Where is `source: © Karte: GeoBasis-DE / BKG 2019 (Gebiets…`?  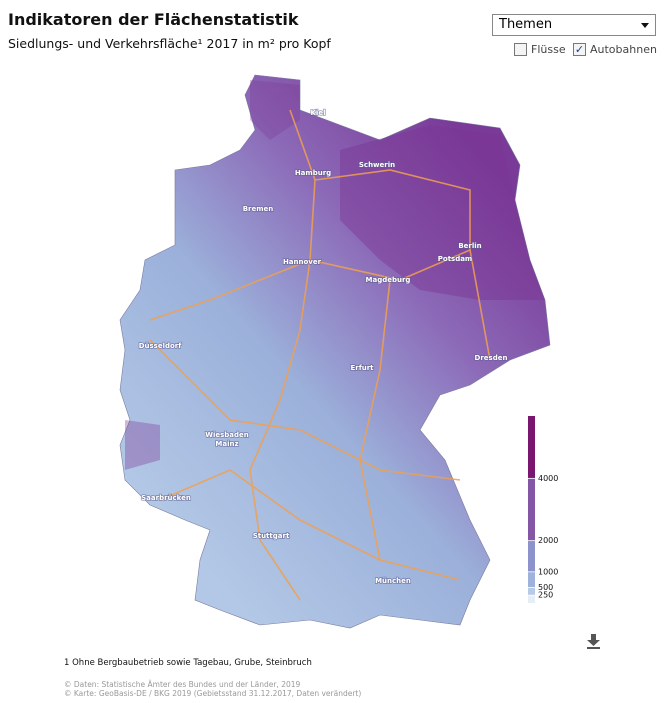 source: © Karte: GeoBasis-DE / BKG 2019 (Gebiets… is located at coordinates (213, 693).